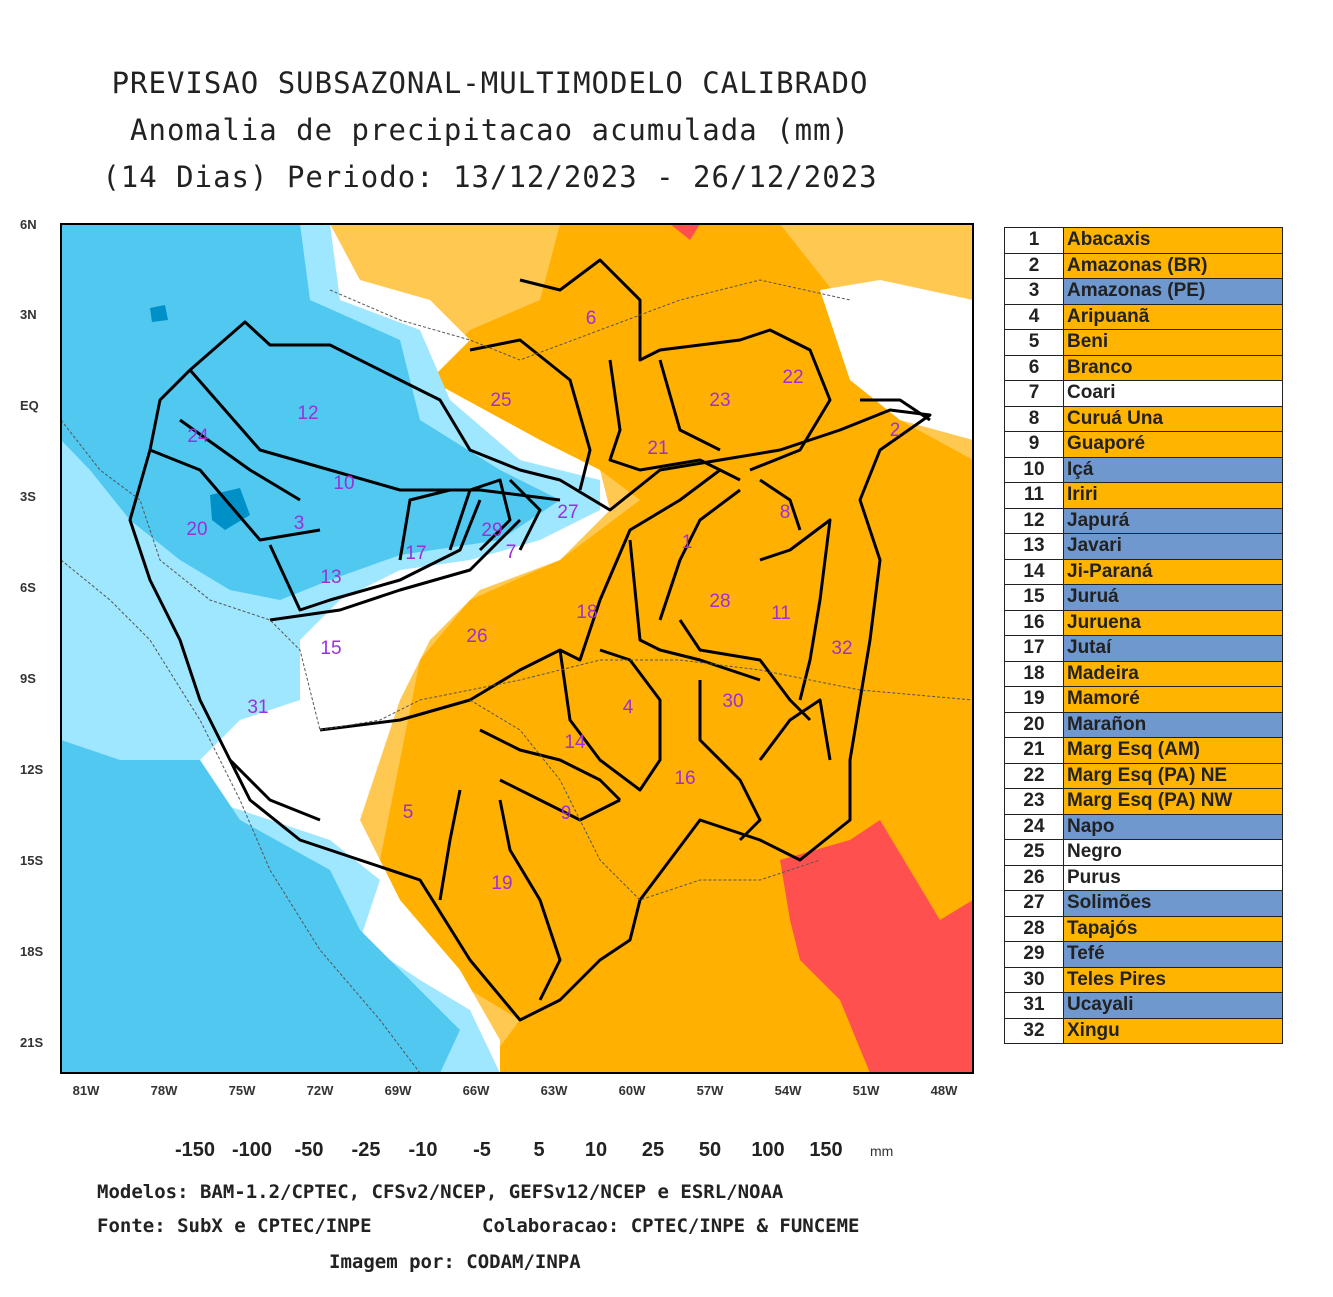 The image size is (1333, 1297). Describe the element at coordinates (1173, 495) in the screenshot. I see `legend-row-name: Iriri` at that location.